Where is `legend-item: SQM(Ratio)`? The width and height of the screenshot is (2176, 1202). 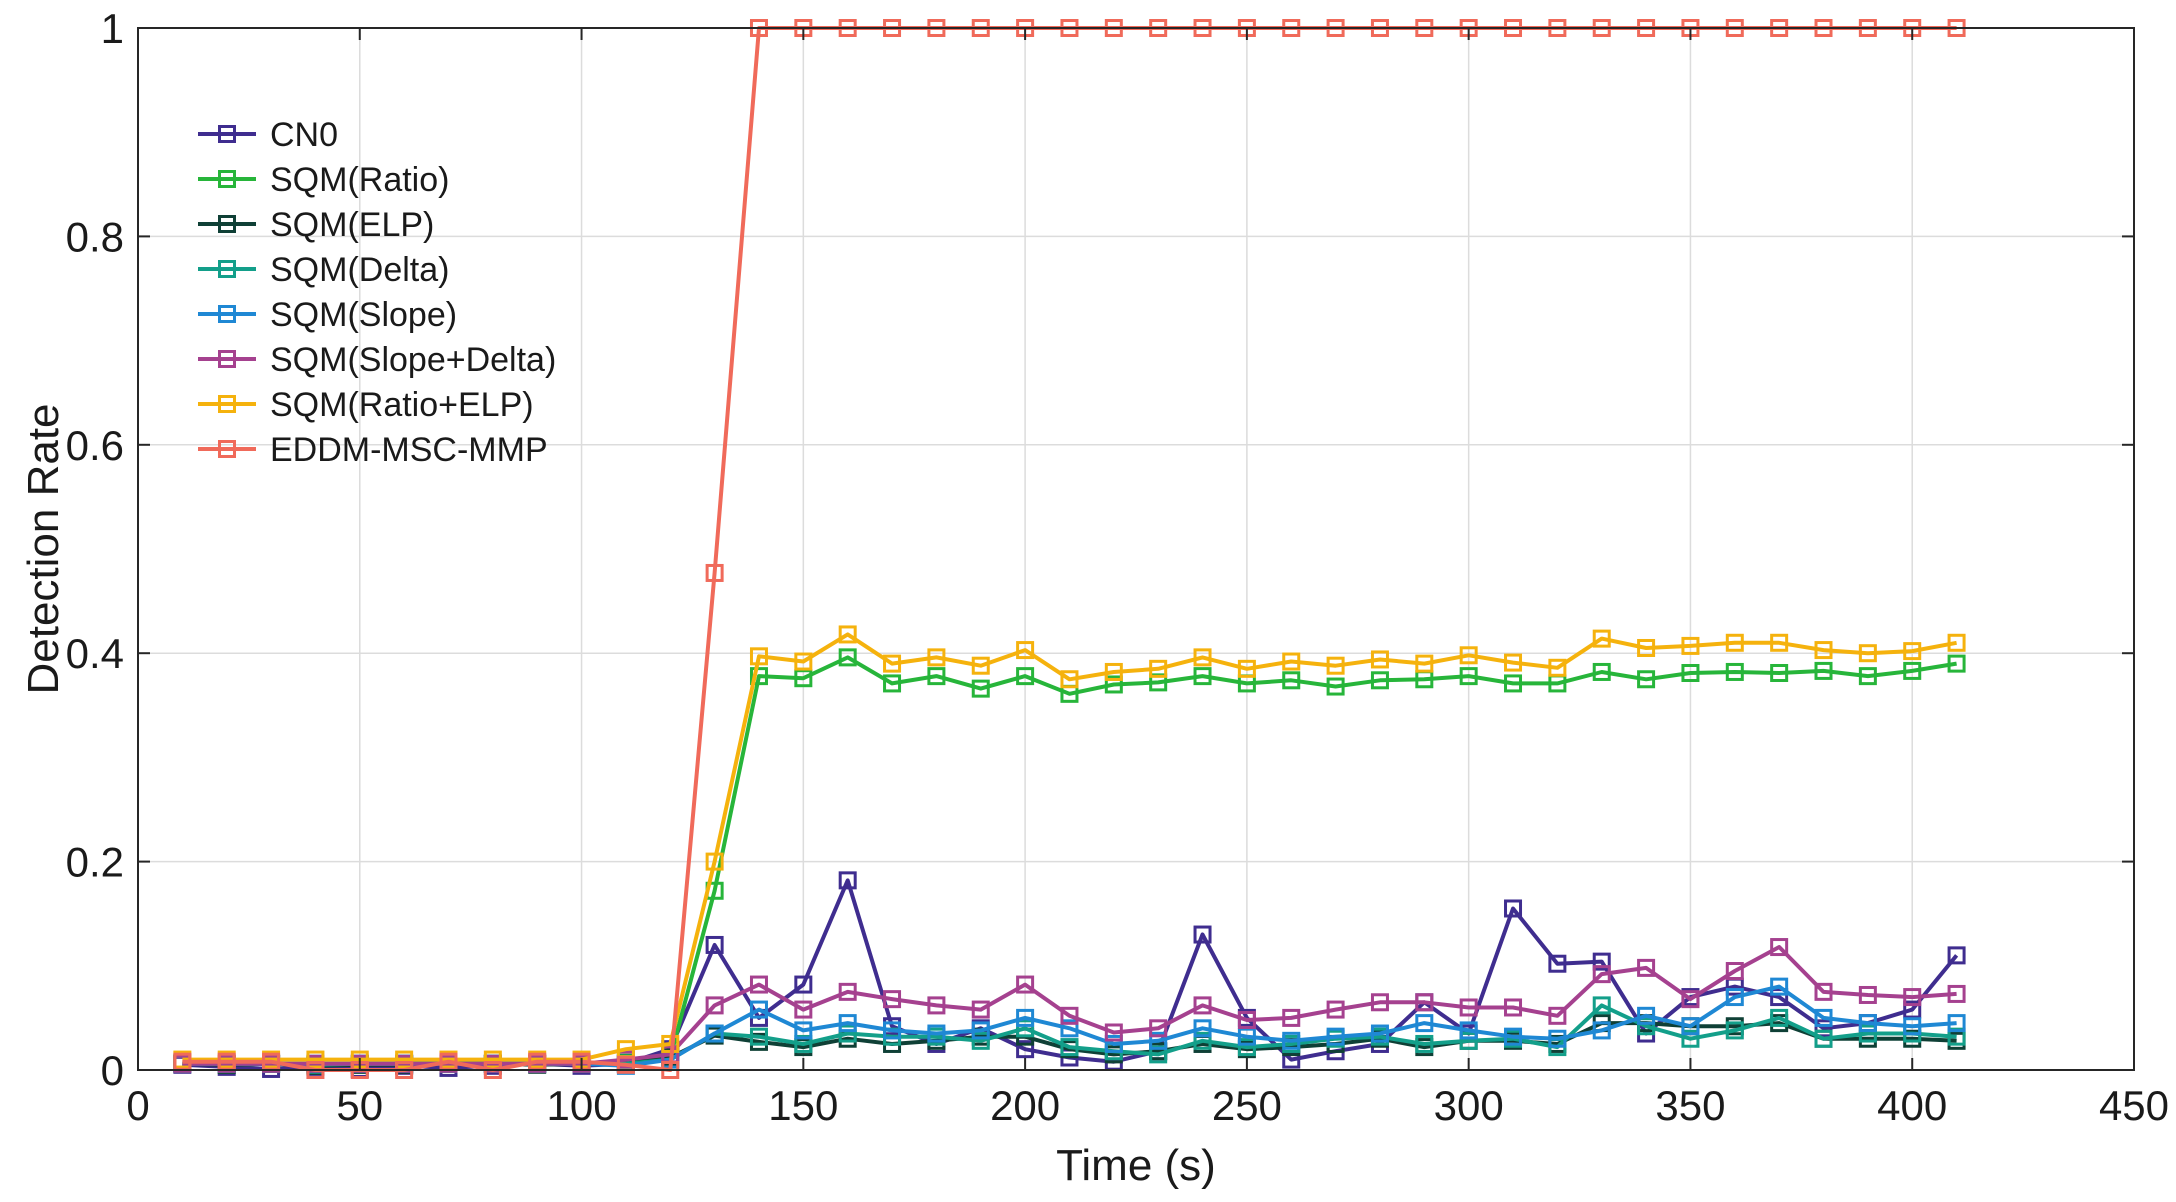 legend-item: SQM(Ratio) is located at coordinates (323, 180).